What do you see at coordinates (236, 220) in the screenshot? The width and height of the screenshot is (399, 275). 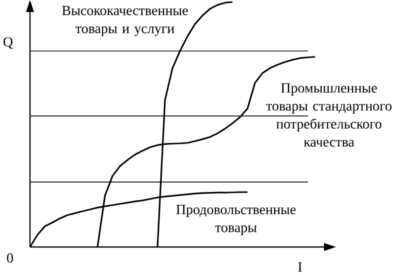 I see `series-label: Продовольственные товары` at bounding box center [236, 220].